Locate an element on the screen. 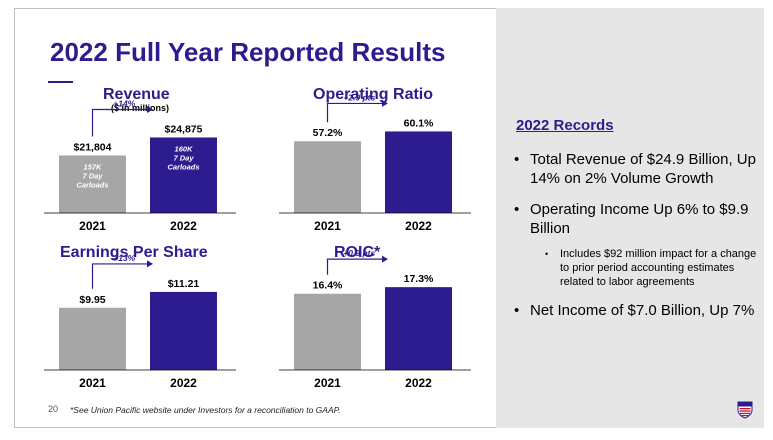 This screenshot has width=773, height=440. records-item: Net Income of $7.0 Billion, Up 7% is located at coordinates (637, 310).